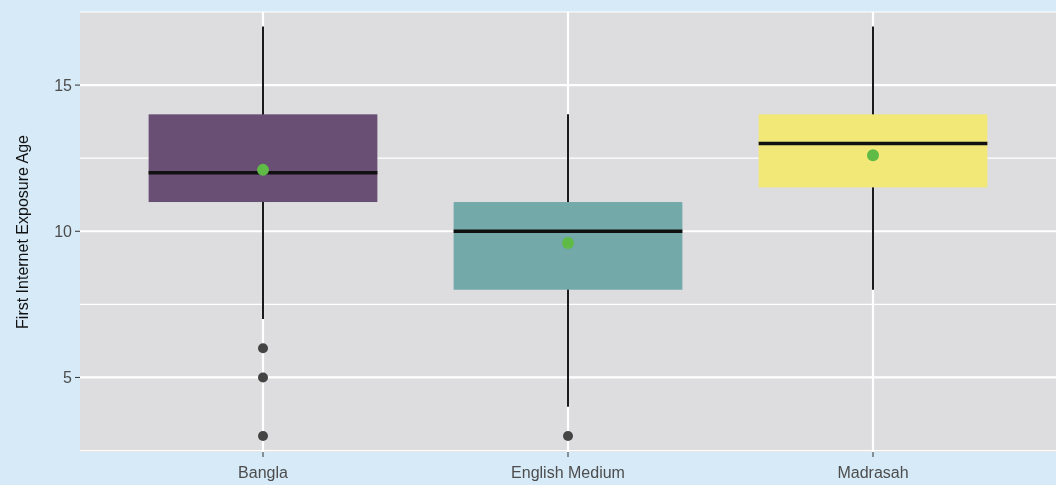 Image resolution: width=1056 pixels, height=485 pixels. I want to click on x-tick-label: Bangla, so click(263, 472).